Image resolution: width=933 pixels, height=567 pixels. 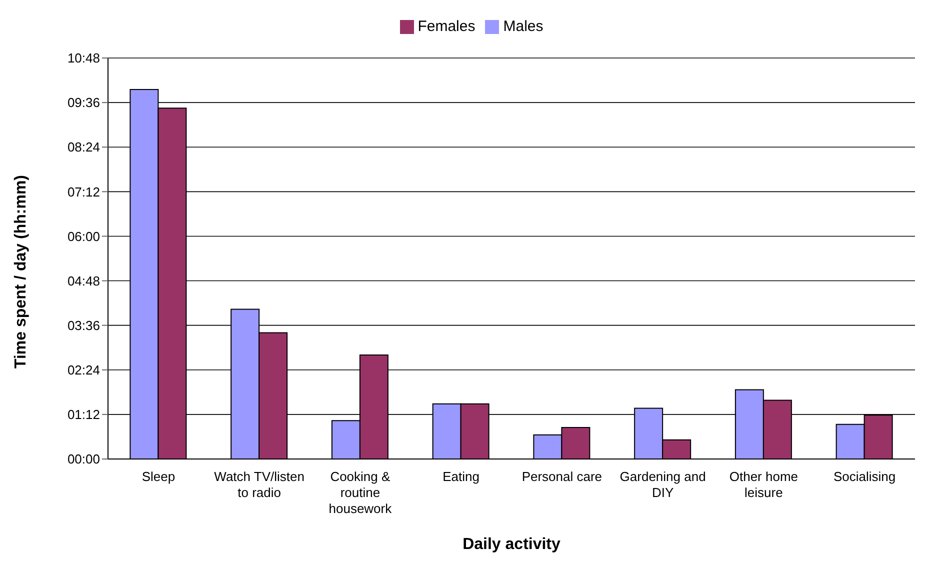 What do you see at coordinates (159, 476) in the screenshot?
I see `x-tick-label: Sleep` at bounding box center [159, 476].